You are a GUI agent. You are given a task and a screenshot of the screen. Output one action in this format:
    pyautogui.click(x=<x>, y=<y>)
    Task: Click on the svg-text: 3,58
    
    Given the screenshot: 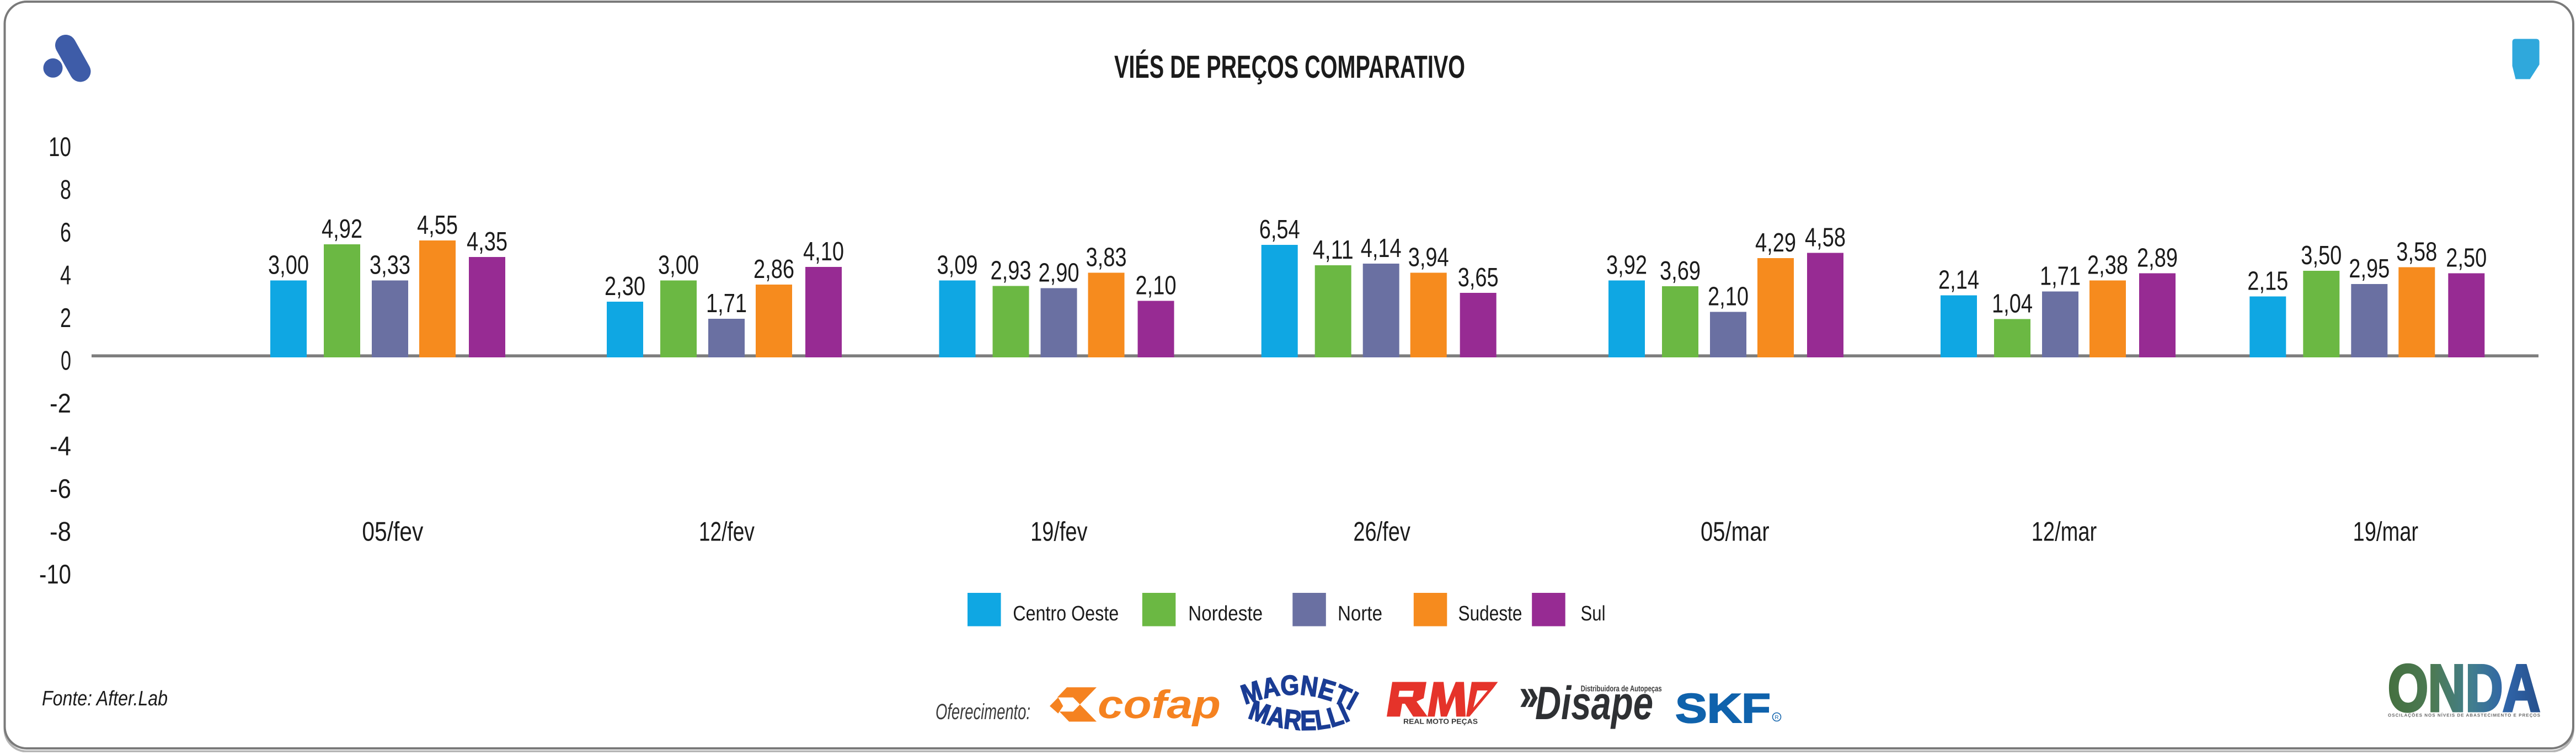 What is the action you would take?
    pyautogui.click(x=2416, y=252)
    